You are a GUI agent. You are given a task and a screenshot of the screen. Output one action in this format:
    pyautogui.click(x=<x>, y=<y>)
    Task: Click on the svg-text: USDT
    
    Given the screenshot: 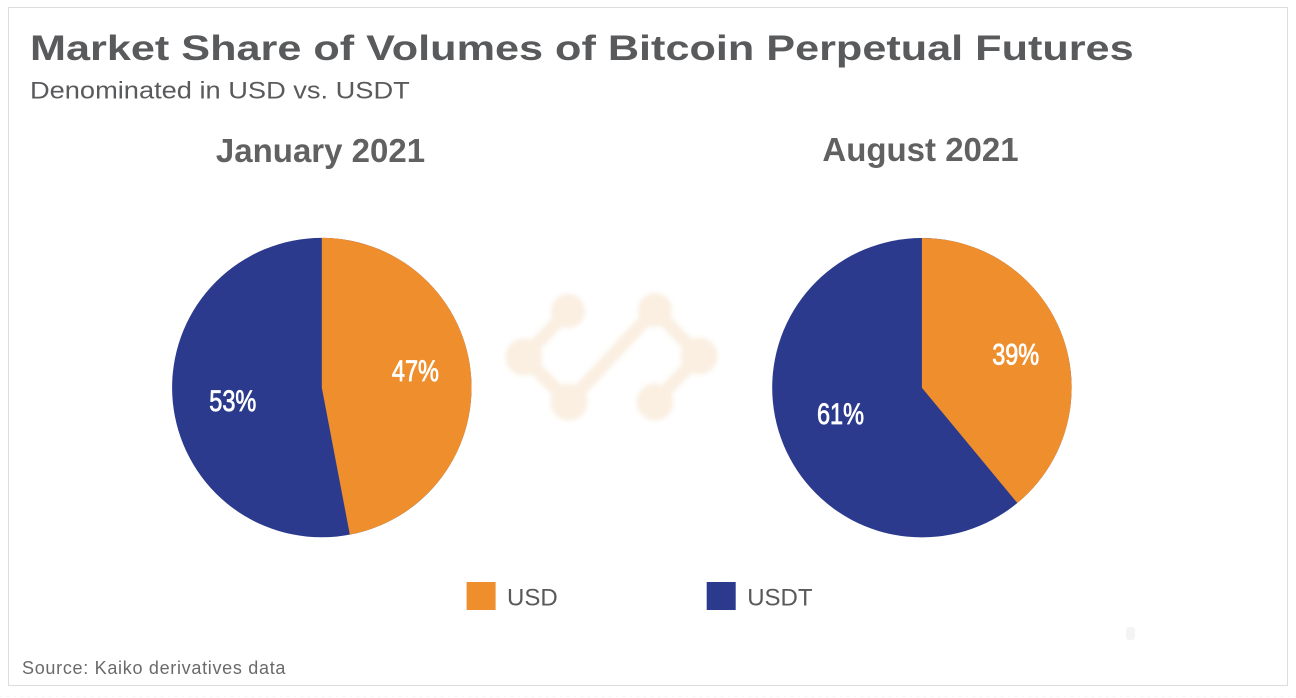 What is the action you would take?
    pyautogui.click(x=780, y=598)
    